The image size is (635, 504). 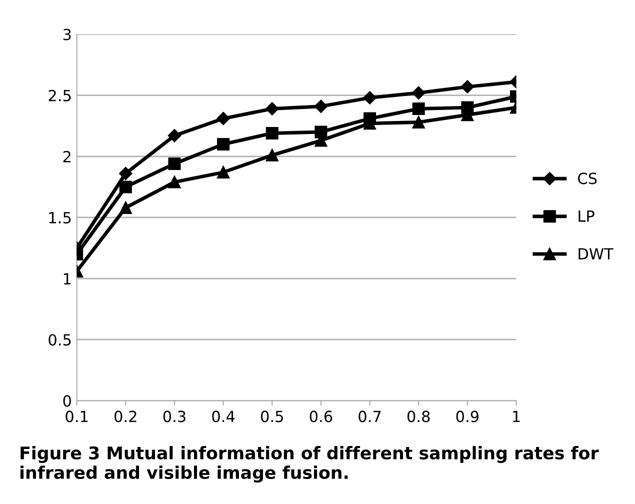 I want to click on y-tick-label: 2.5, so click(x=59, y=96).